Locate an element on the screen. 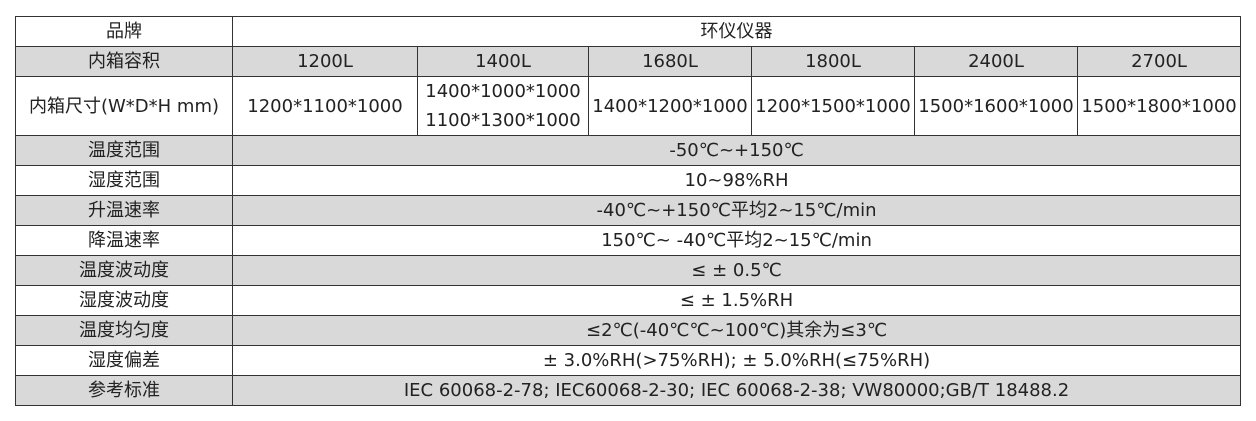  table-row: 湿度偏差 ± 3.0%RH(>75%RH); ± 5.0%RH(≤75%RH) is located at coordinates (628, 360).